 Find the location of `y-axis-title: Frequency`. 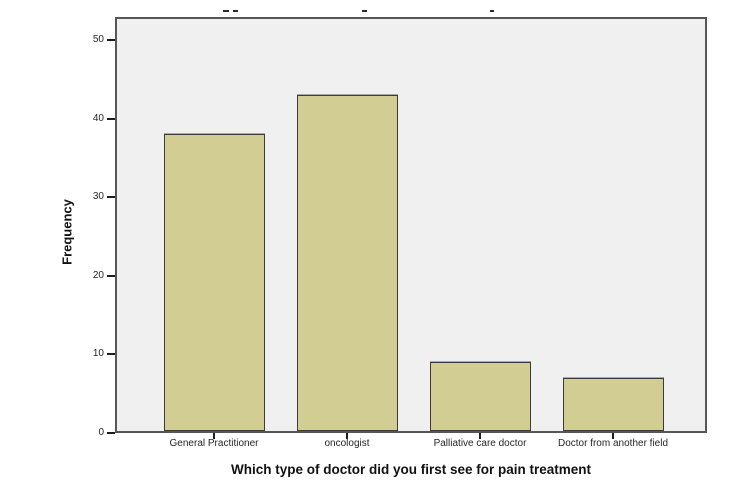

y-axis-title: Frequency is located at coordinates (67, 232).